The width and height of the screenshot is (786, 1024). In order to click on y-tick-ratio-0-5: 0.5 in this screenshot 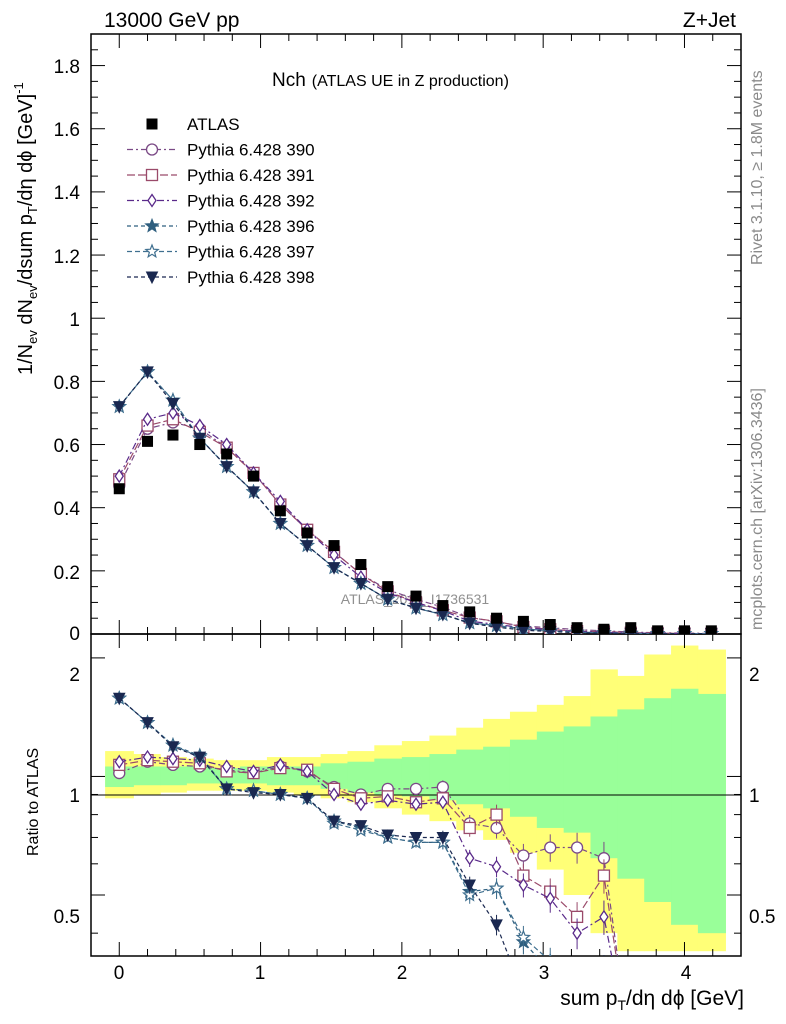, I will do `click(67, 917)`.